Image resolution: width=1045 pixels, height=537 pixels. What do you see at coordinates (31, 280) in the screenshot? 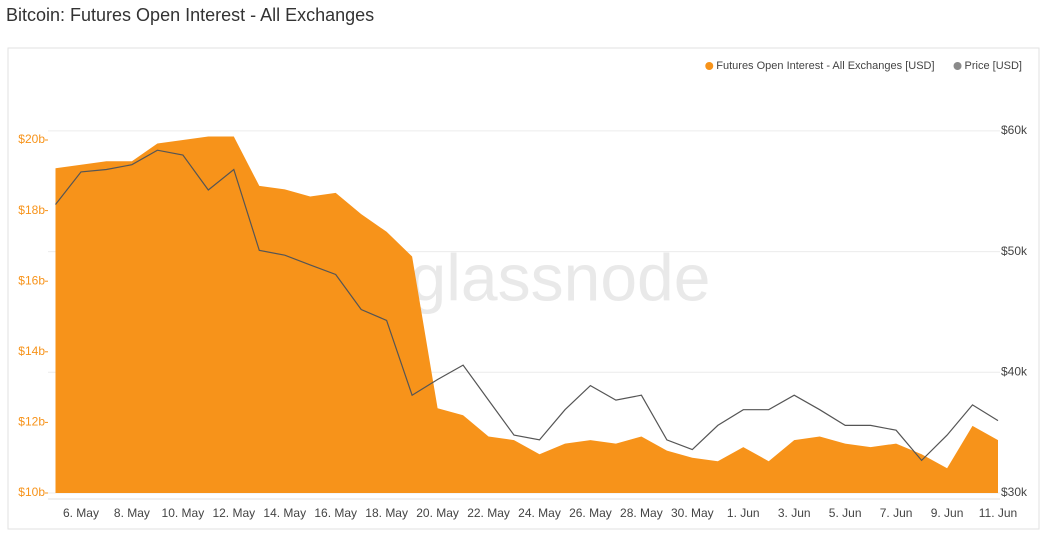
I see `y-tick-label: $16b` at bounding box center [31, 280].